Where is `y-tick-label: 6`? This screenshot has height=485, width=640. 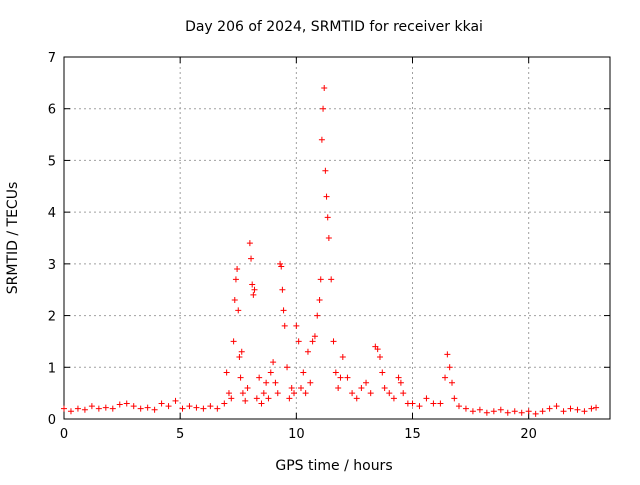
y-tick-label: 6 is located at coordinates (52, 110).